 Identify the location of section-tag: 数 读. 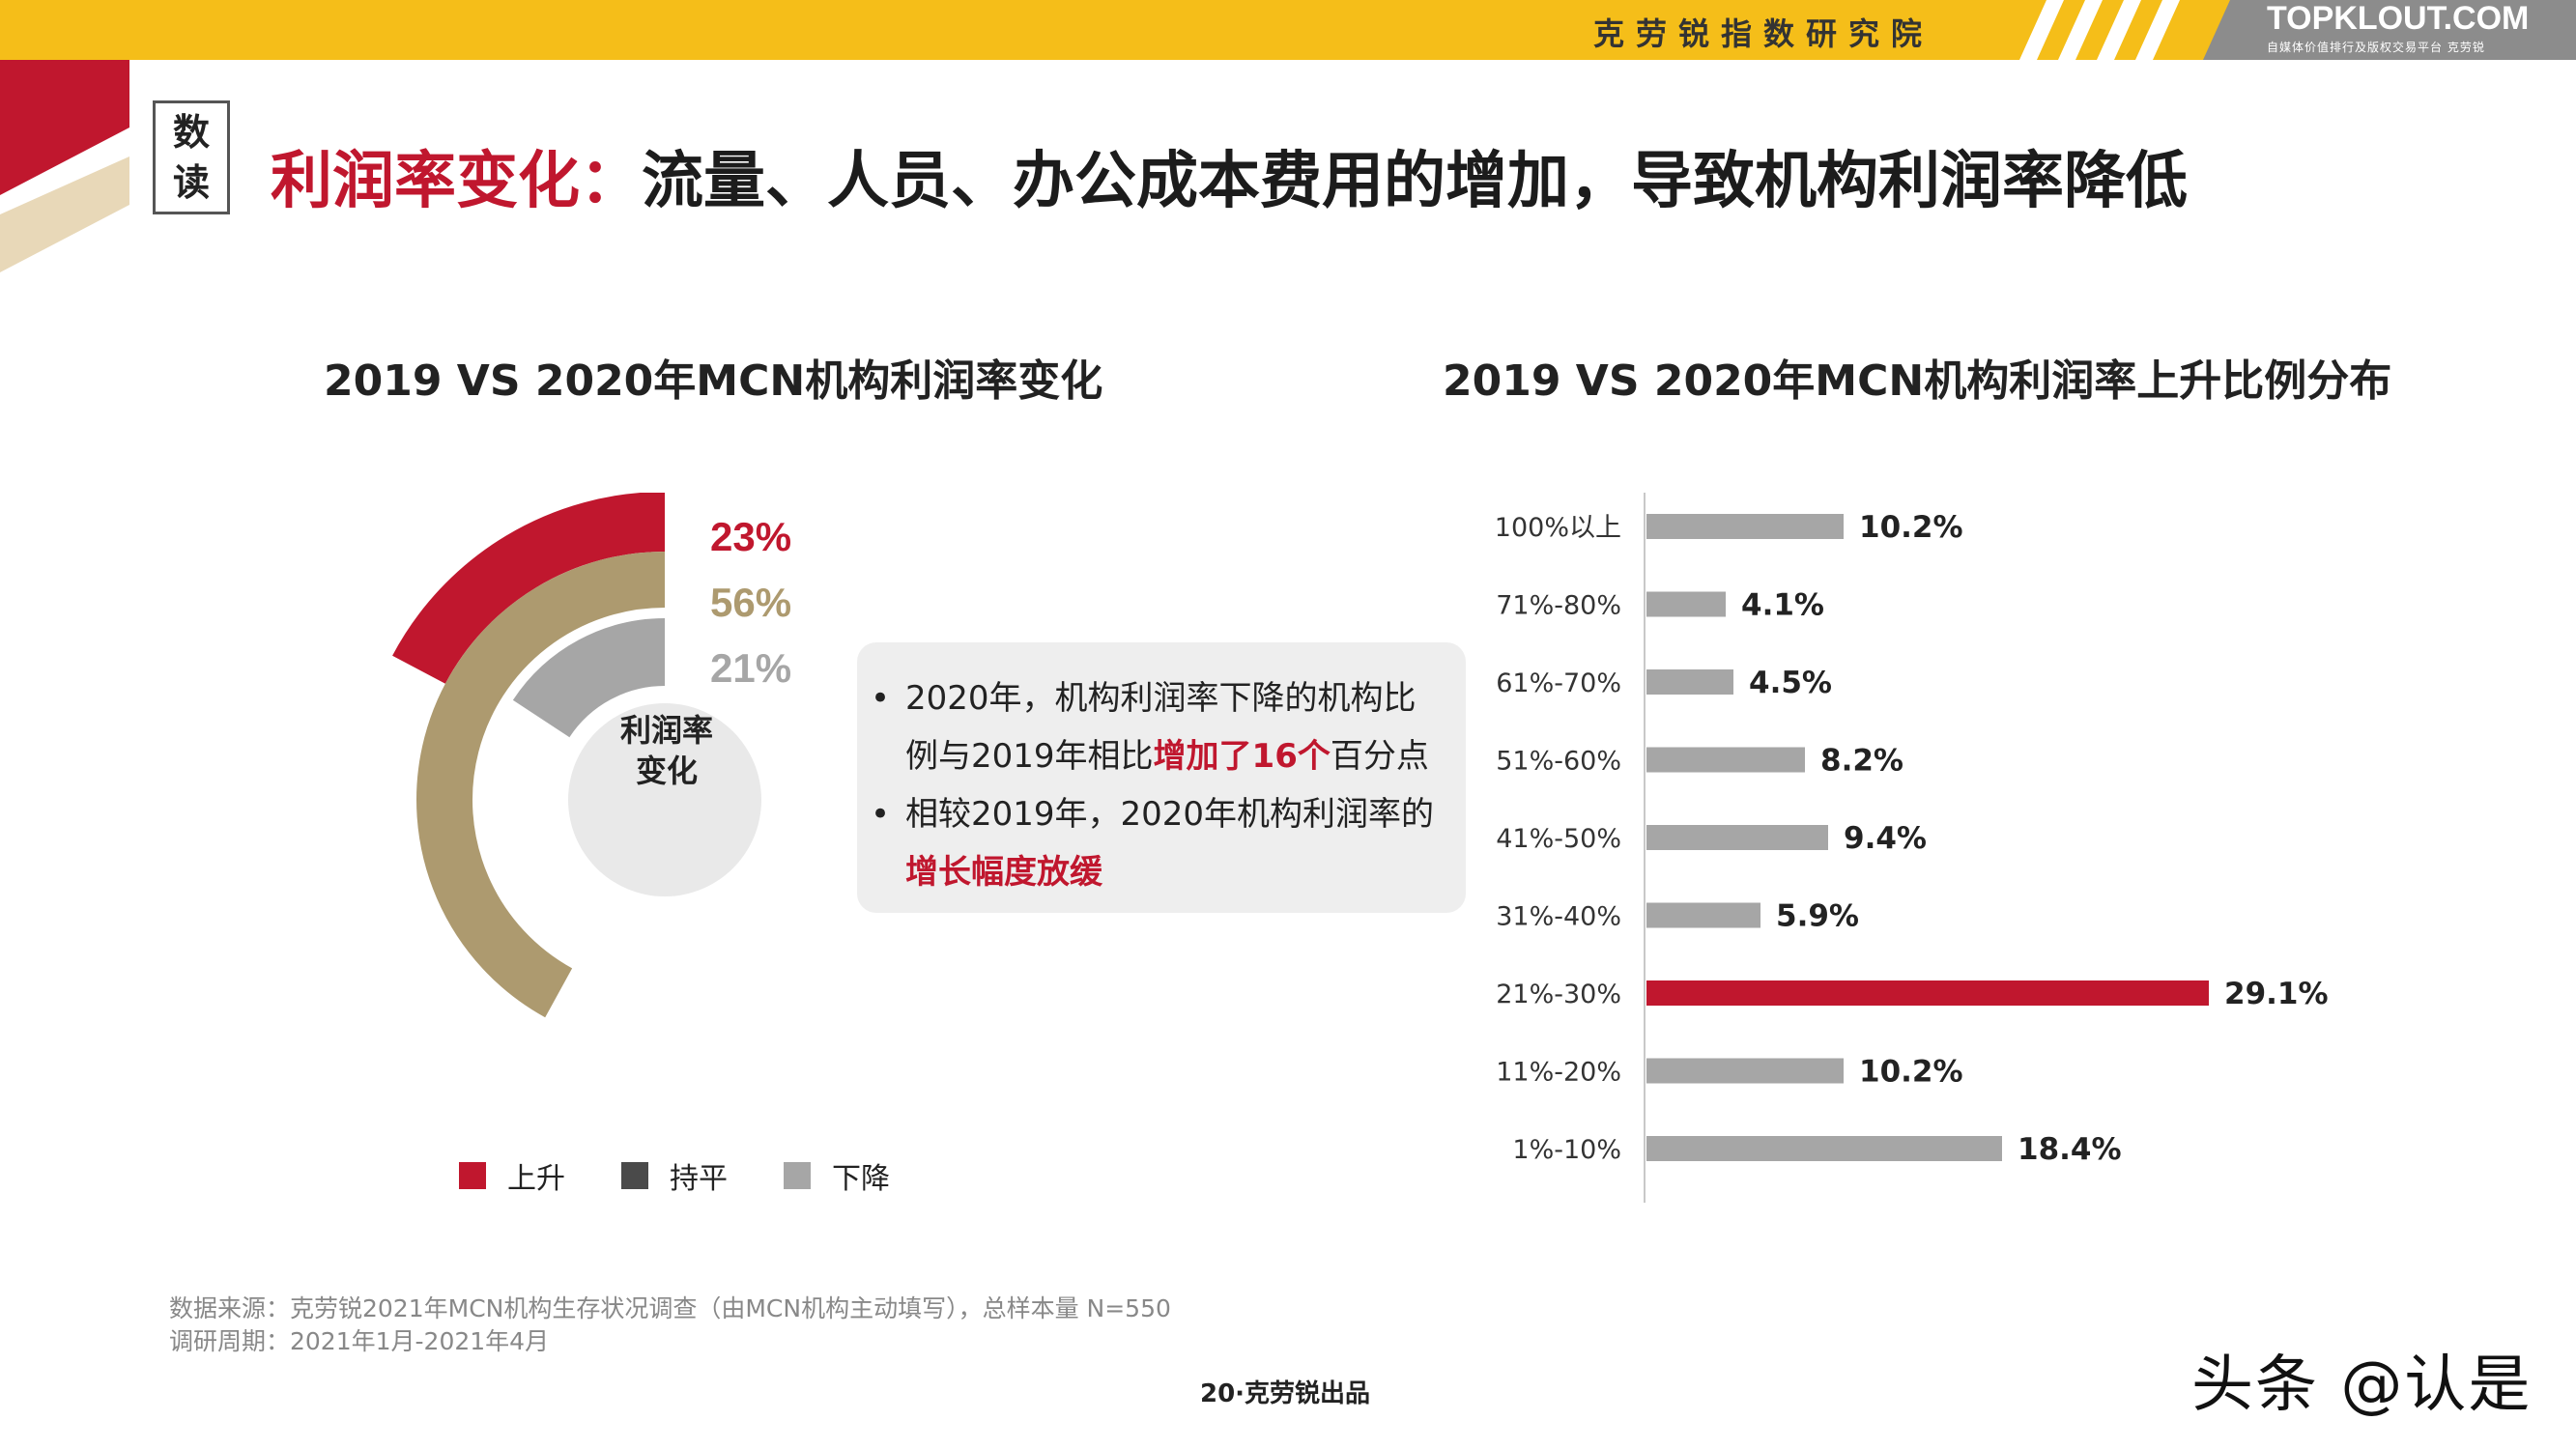
(192, 157).